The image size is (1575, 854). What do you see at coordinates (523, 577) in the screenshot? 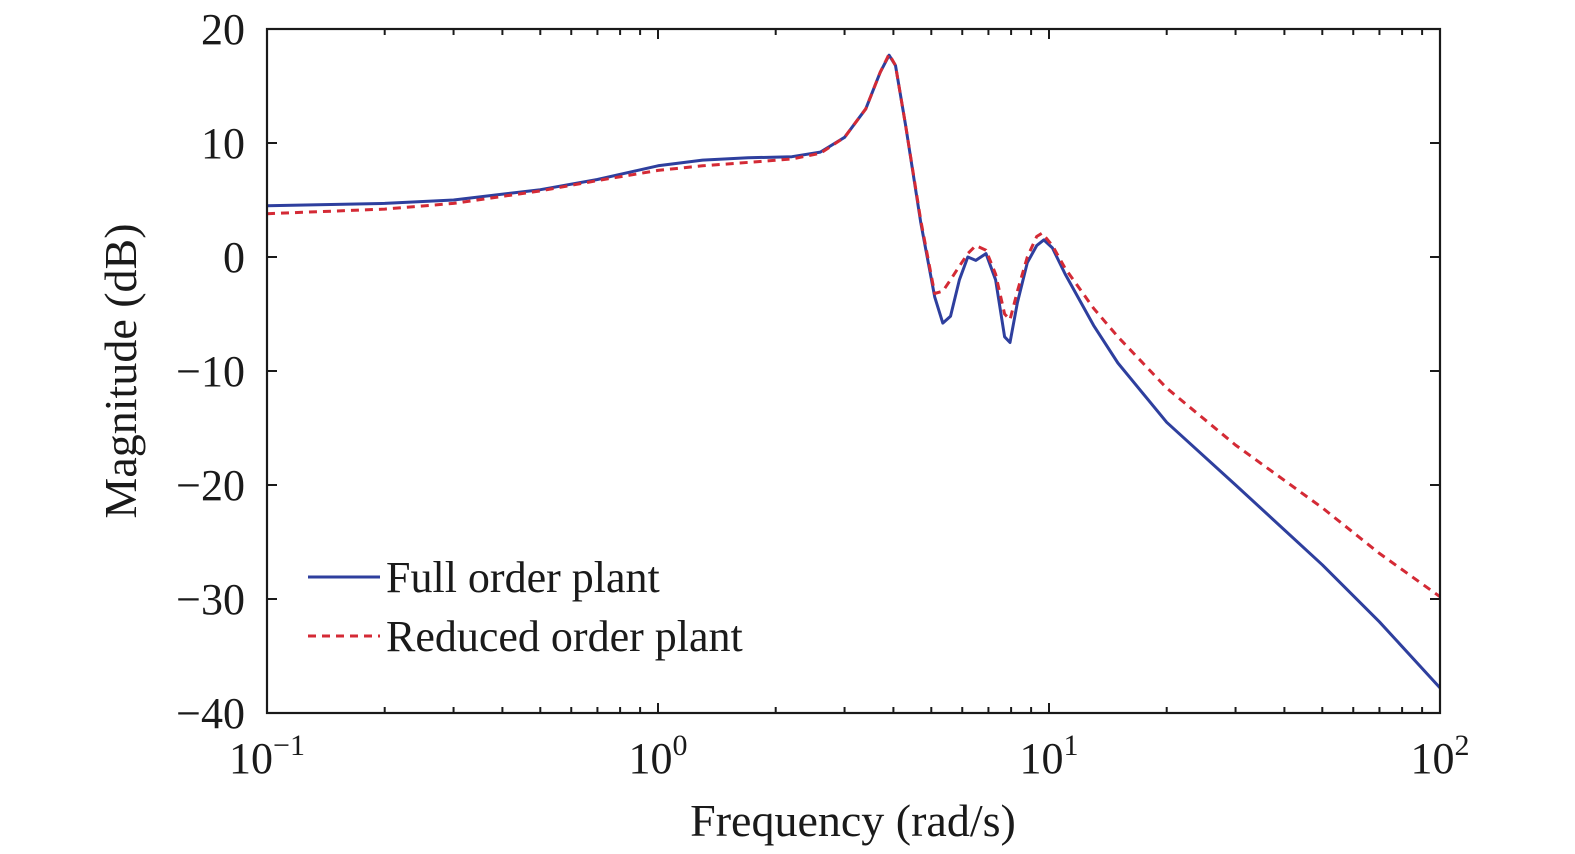
I see `legend-label-full-order: Full order plant` at bounding box center [523, 577].